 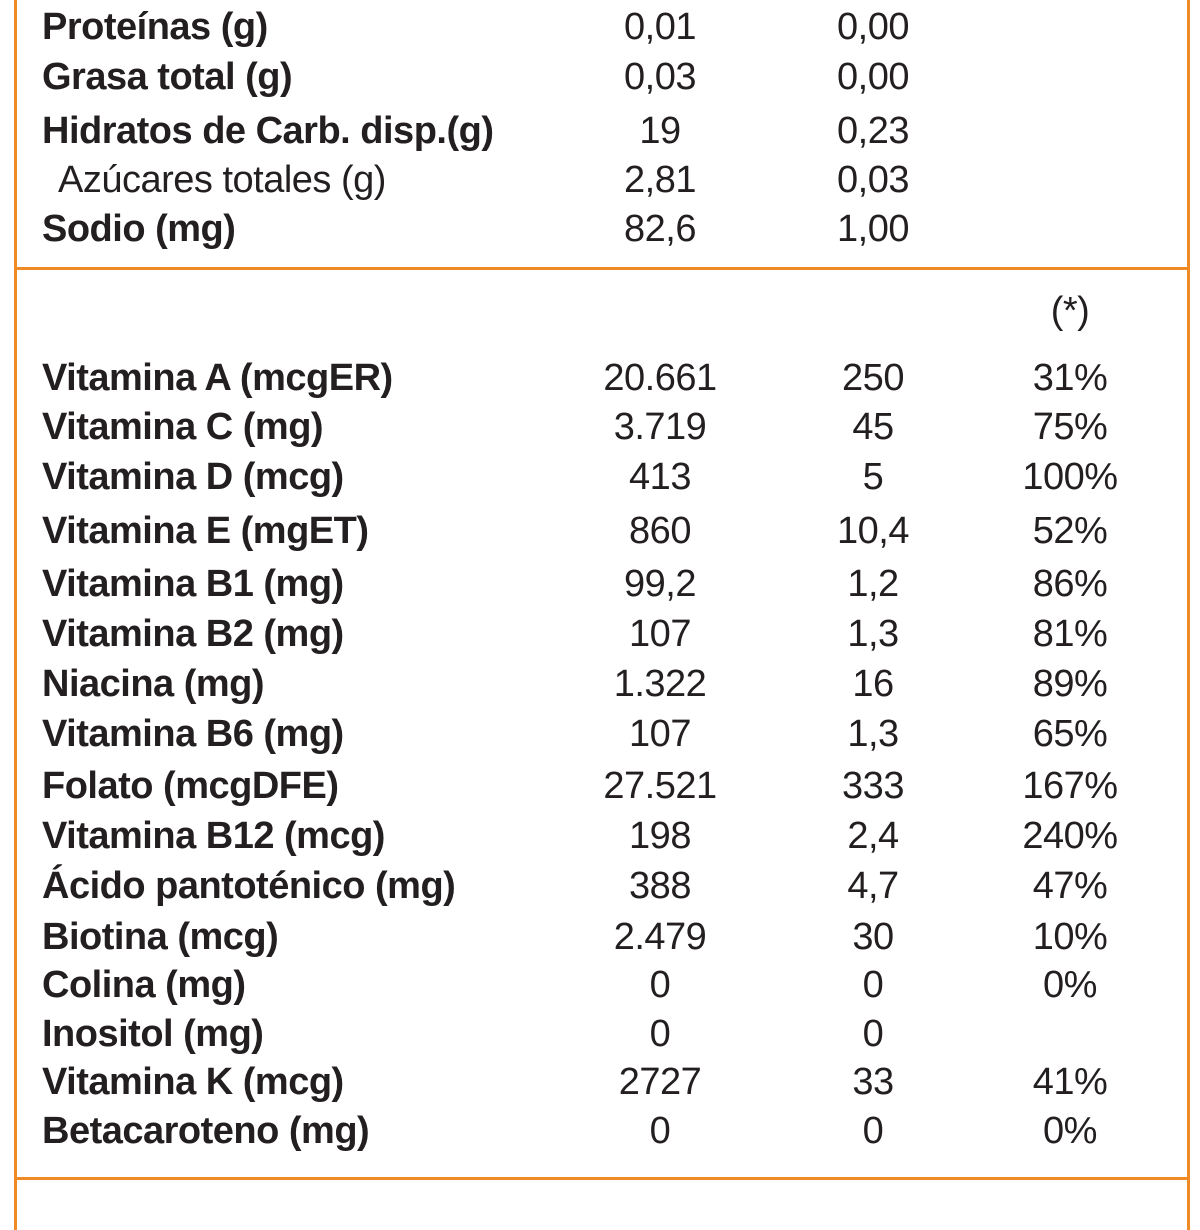 What do you see at coordinates (193, 584) in the screenshot?
I see `vitamin-label: Vitamina B1 (mg)` at bounding box center [193, 584].